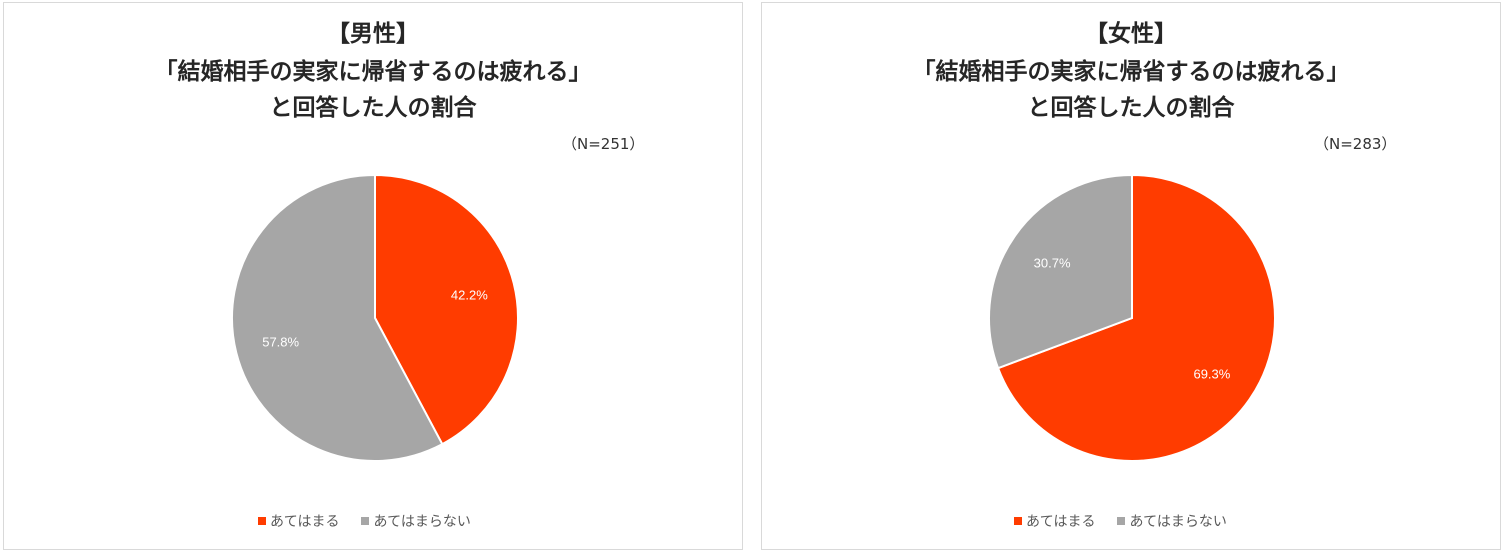 The image size is (1506, 555). What do you see at coordinates (1131, 34) in the screenshot?
I see `chart-title-line1: 【女性】` at bounding box center [1131, 34].